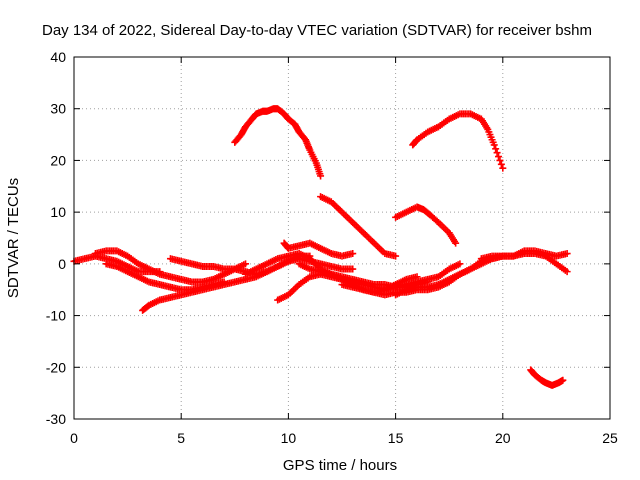 This screenshot has height=480, width=640. Describe the element at coordinates (396, 438) in the screenshot. I see `x-tick-label: 15` at that location.